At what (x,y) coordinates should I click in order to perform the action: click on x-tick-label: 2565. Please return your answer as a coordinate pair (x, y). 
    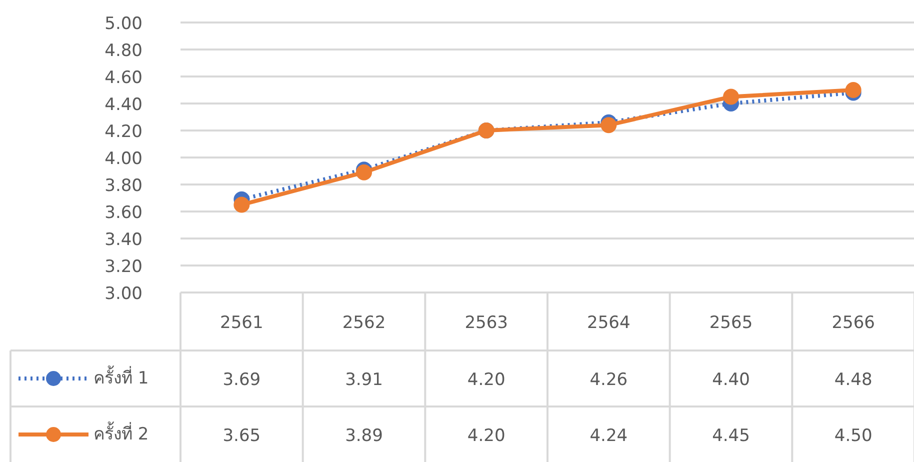
    Looking at the image, I should click on (731, 323).